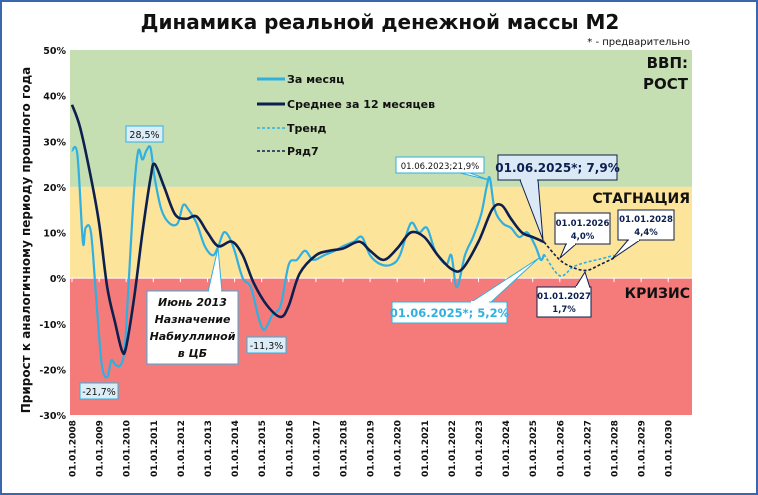 This screenshot has height=495, width=758. I want to click on x-tick-label: 01.01.2023, so click(480, 448).